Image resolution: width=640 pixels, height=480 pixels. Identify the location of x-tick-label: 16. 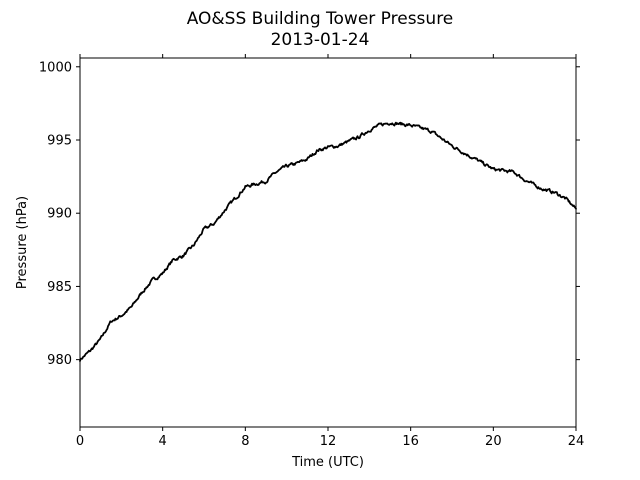
(410, 441).